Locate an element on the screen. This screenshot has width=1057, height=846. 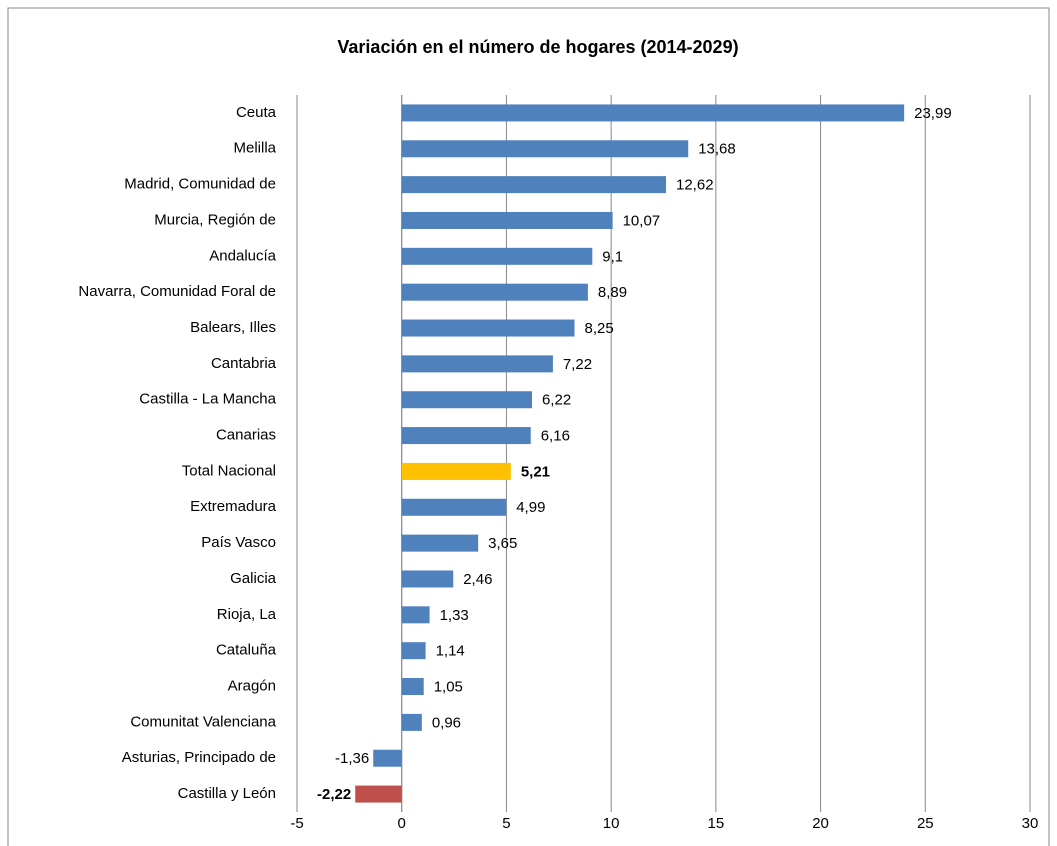
value-label: 8,25 is located at coordinates (598, 328).